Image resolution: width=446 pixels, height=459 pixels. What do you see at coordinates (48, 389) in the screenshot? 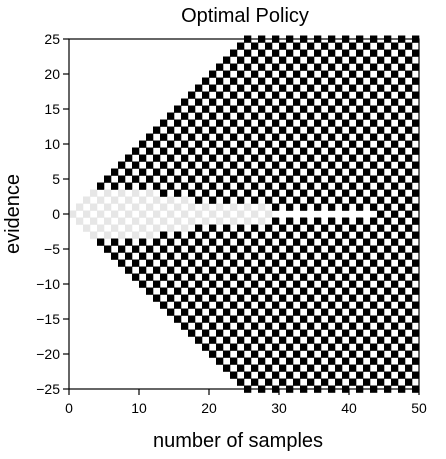
I see `y-tick-label: −25` at bounding box center [48, 389].